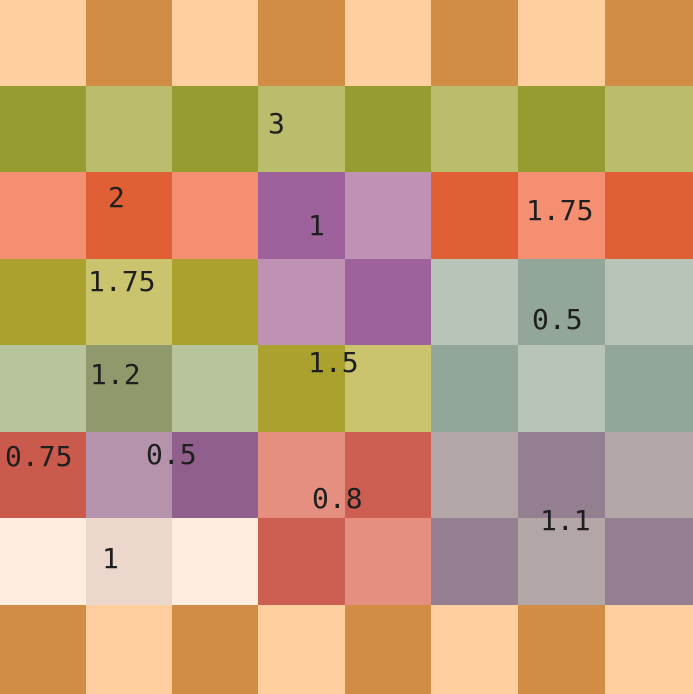 This screenshot has height=694, width=693. What do you see at coordinates (43, 215) in the screenshot?
I see `board-cell-r2-c0` at bounding box center [43, 215].